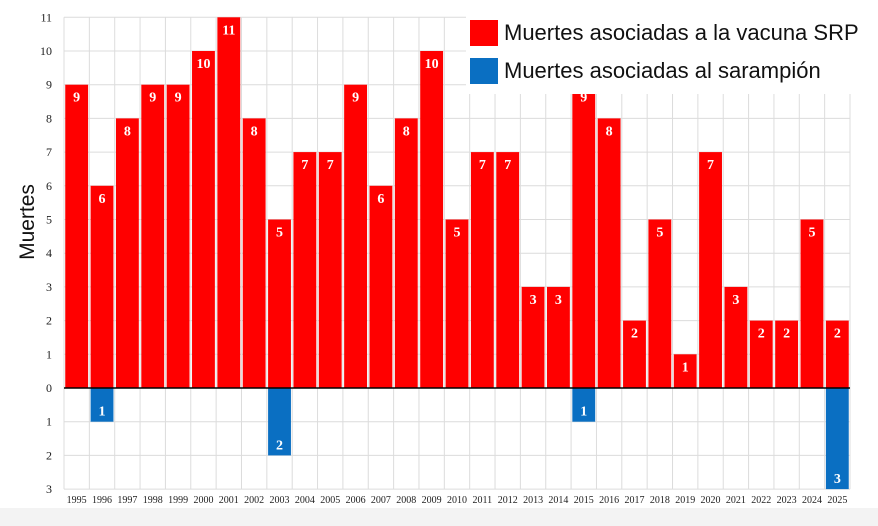  Describe the element at coordinates (761, 500) in the screenshot. I see `x-tick-label: 2022` at that location.